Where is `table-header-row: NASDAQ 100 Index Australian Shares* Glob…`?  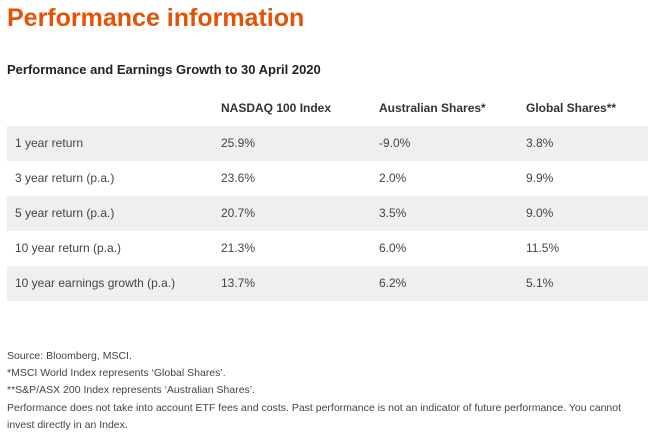
table-header-row: NASDAQ 100 Index Australian Shares* Glob… is located at coordinates (327, 109).